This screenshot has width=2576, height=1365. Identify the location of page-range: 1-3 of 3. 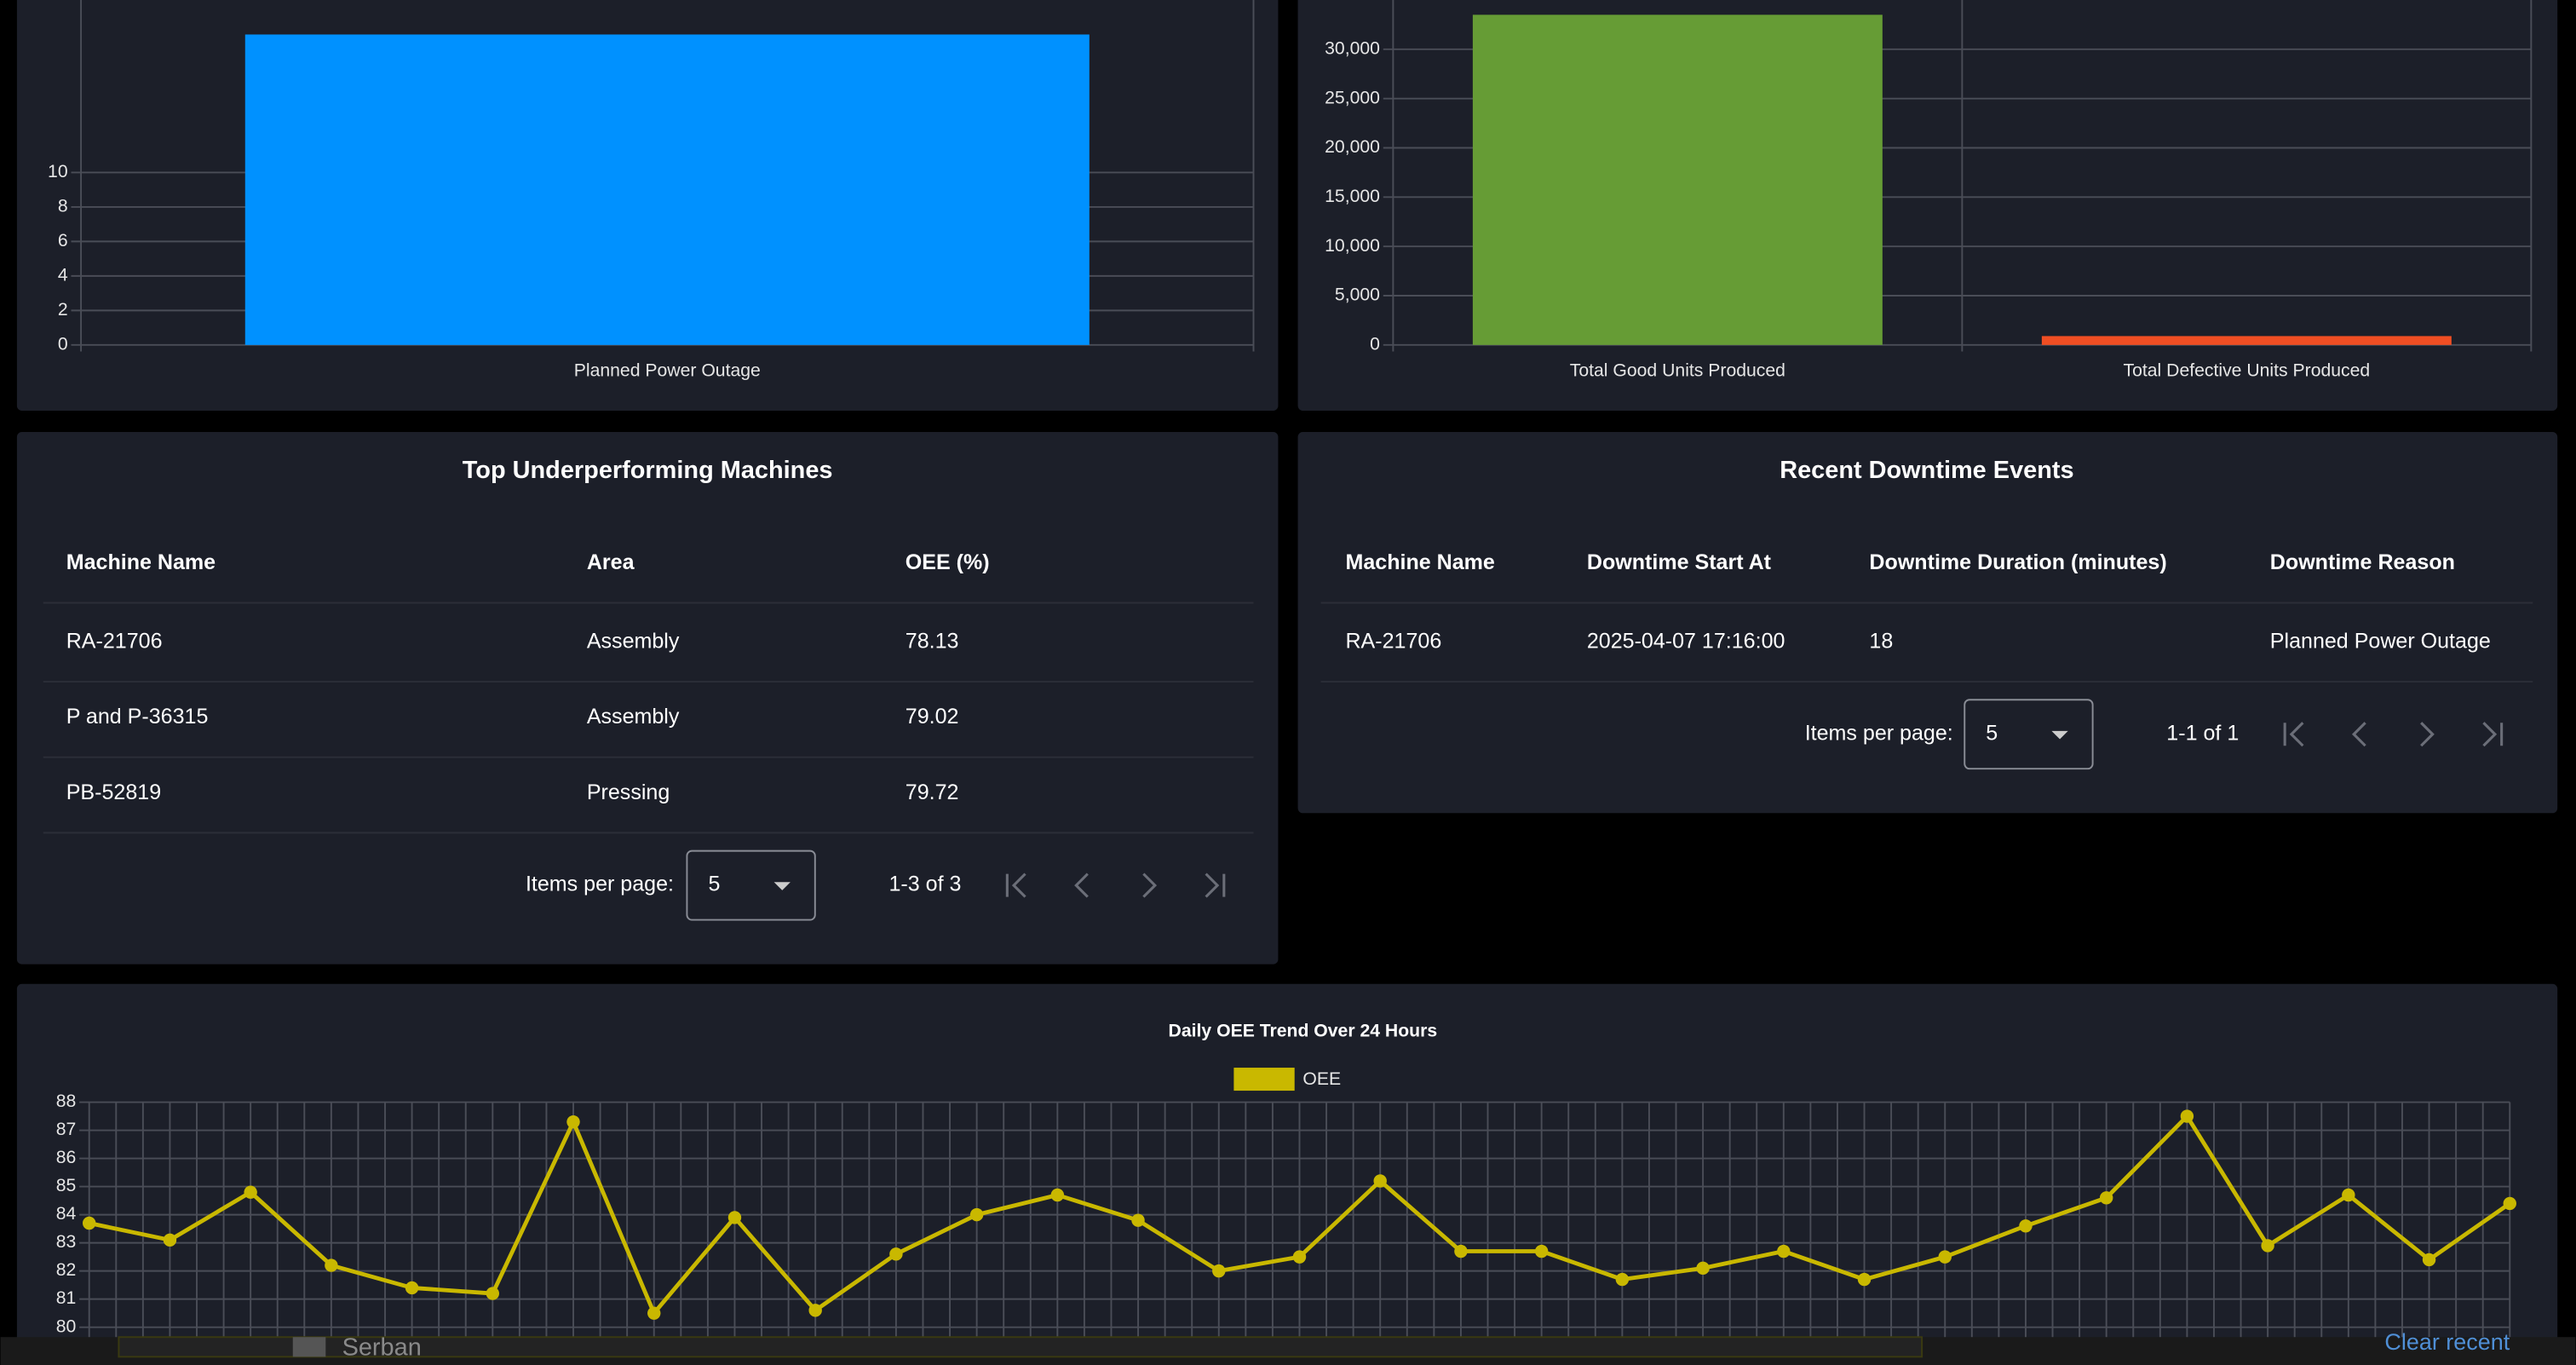
(925, 884).